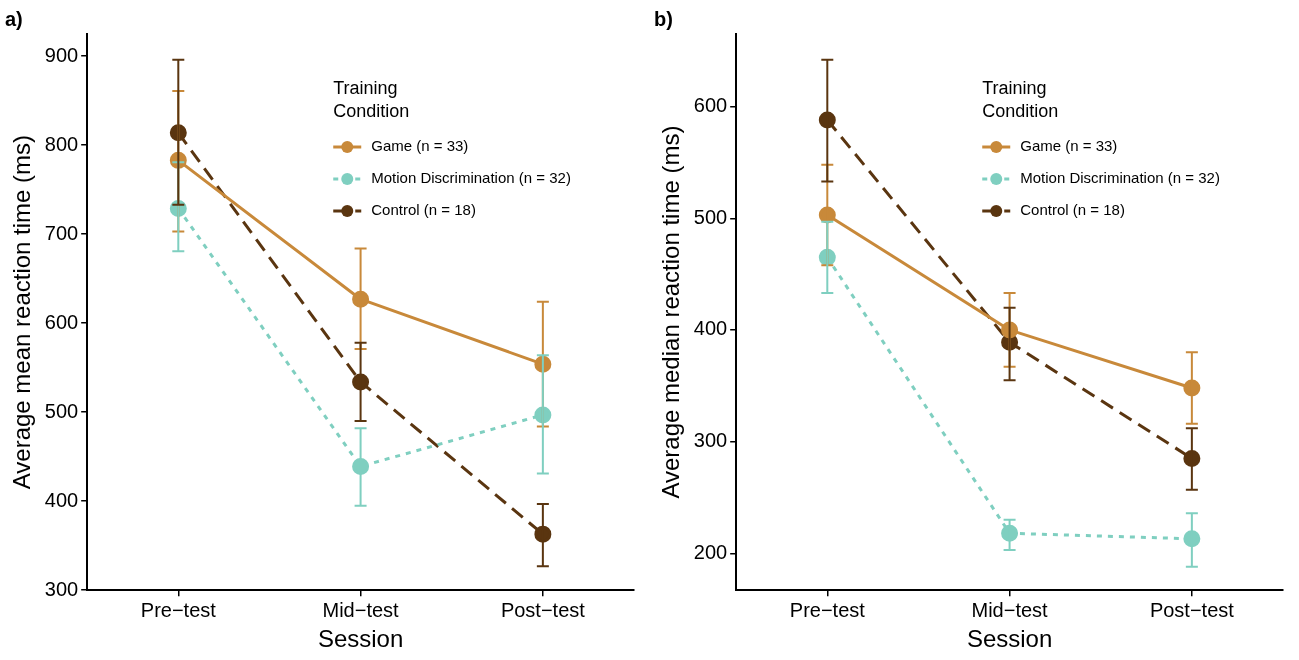 The image size is (1299, 660). Describe the element at coordinates (61, 232) in the screenshot. I see `y-tick-label: 700` at that location.